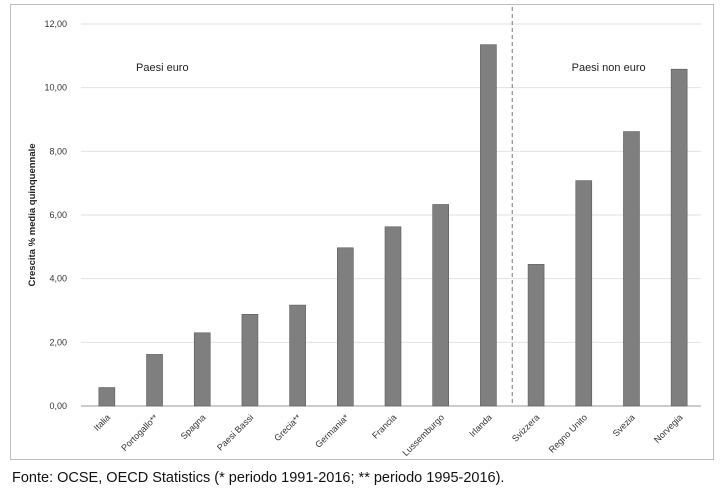 The image size is (726, 498). What do you see at coordinates (55, 88) in the screenshot?
I see `y-tick-label: 10,00` at bounding box center [55, 88].